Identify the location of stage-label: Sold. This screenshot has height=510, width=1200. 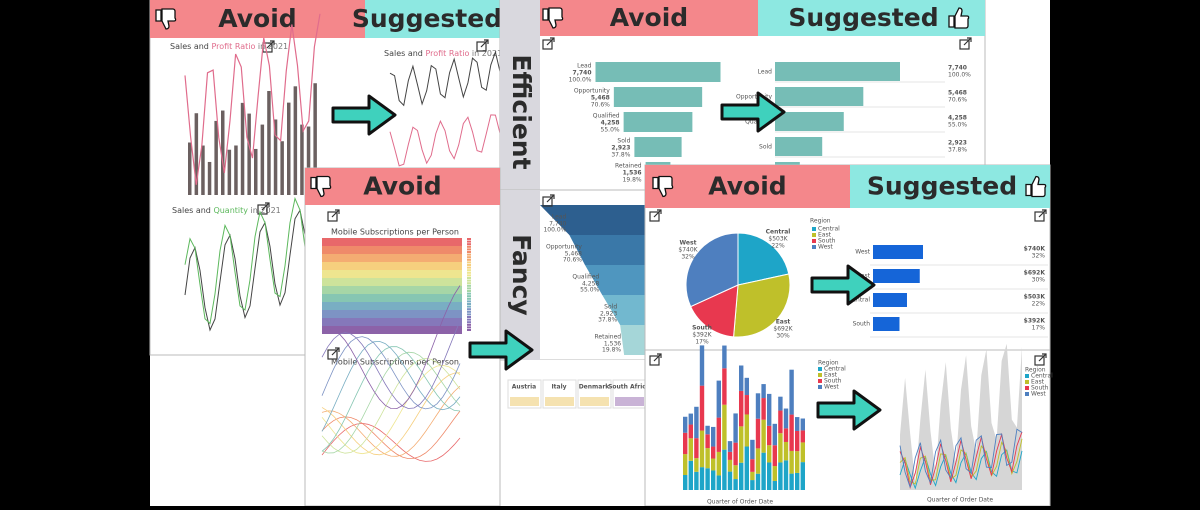
(765, 147).